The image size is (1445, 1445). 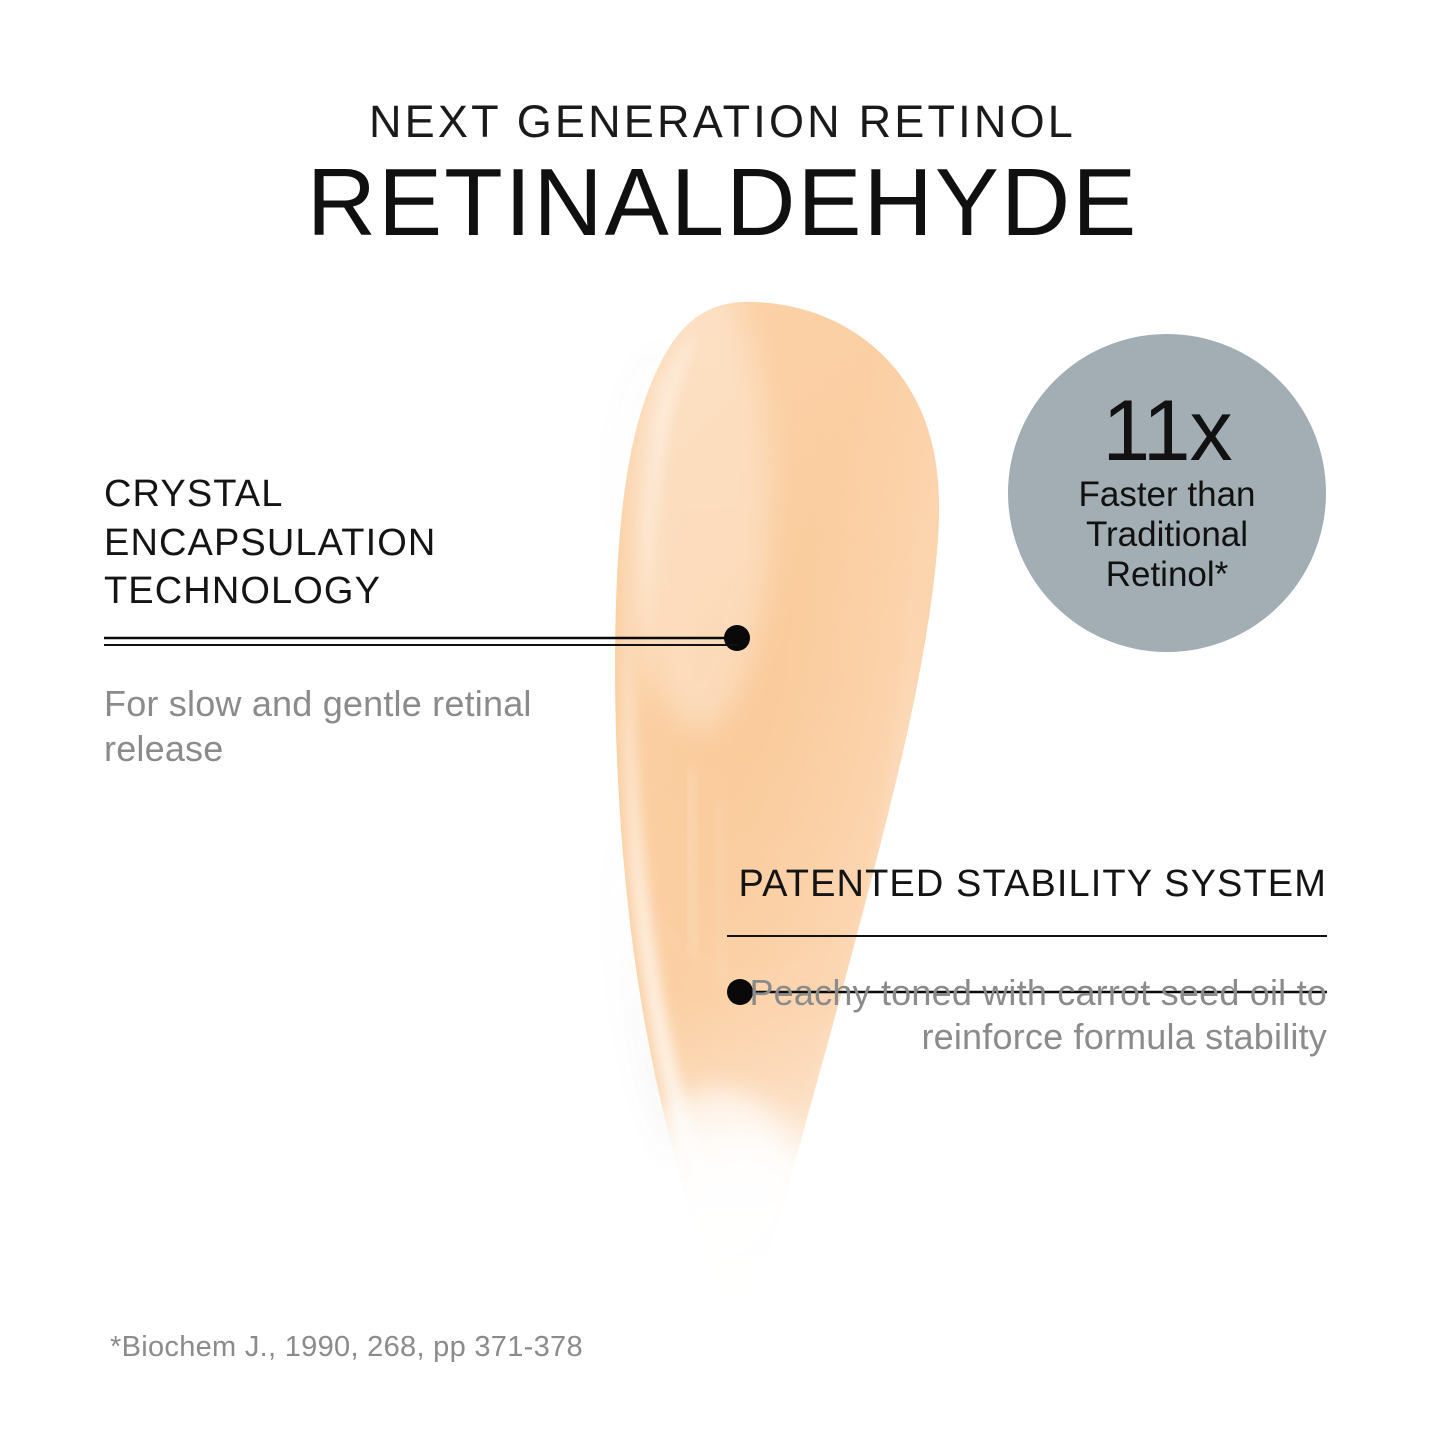 What do you see at coordinates (270, 543) in the screenshot?
I see `callout-title: CRYSTAL ENCAPSULATION TECHNOLOGY` at bounding box center [270, 543].